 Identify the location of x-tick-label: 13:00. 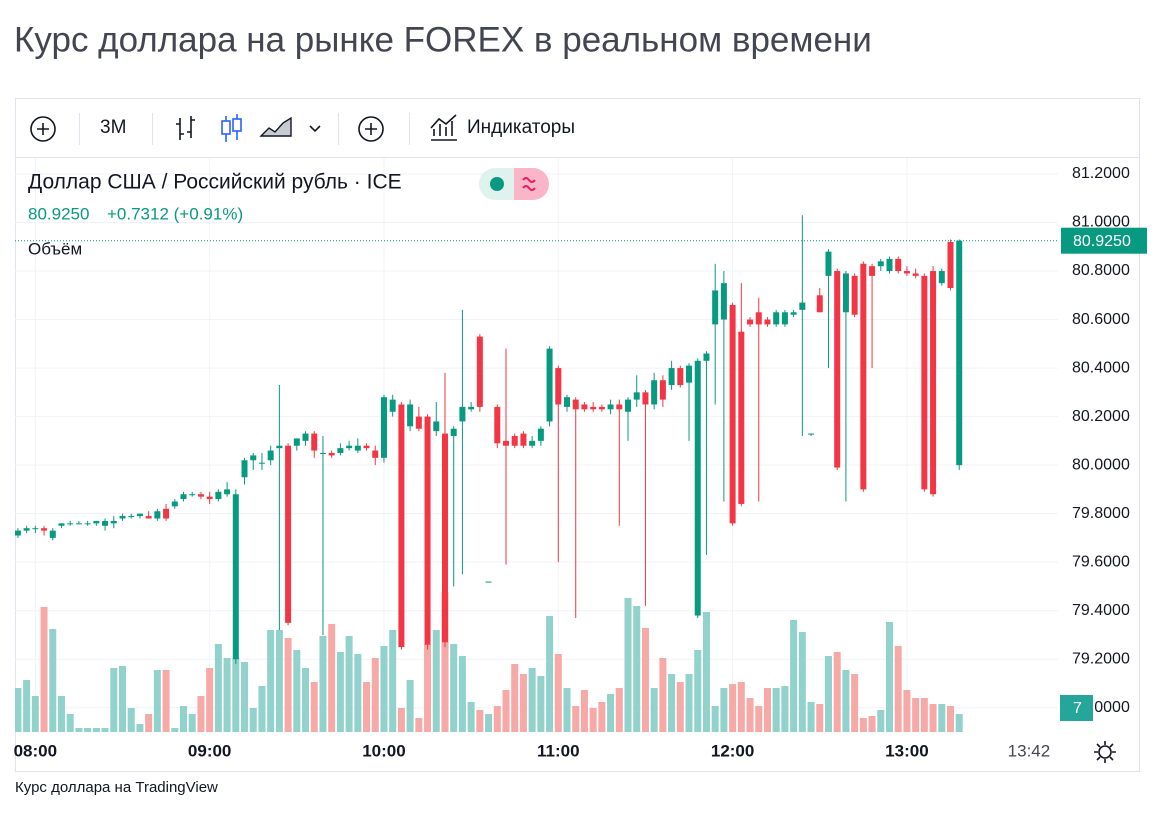
(906, 750).